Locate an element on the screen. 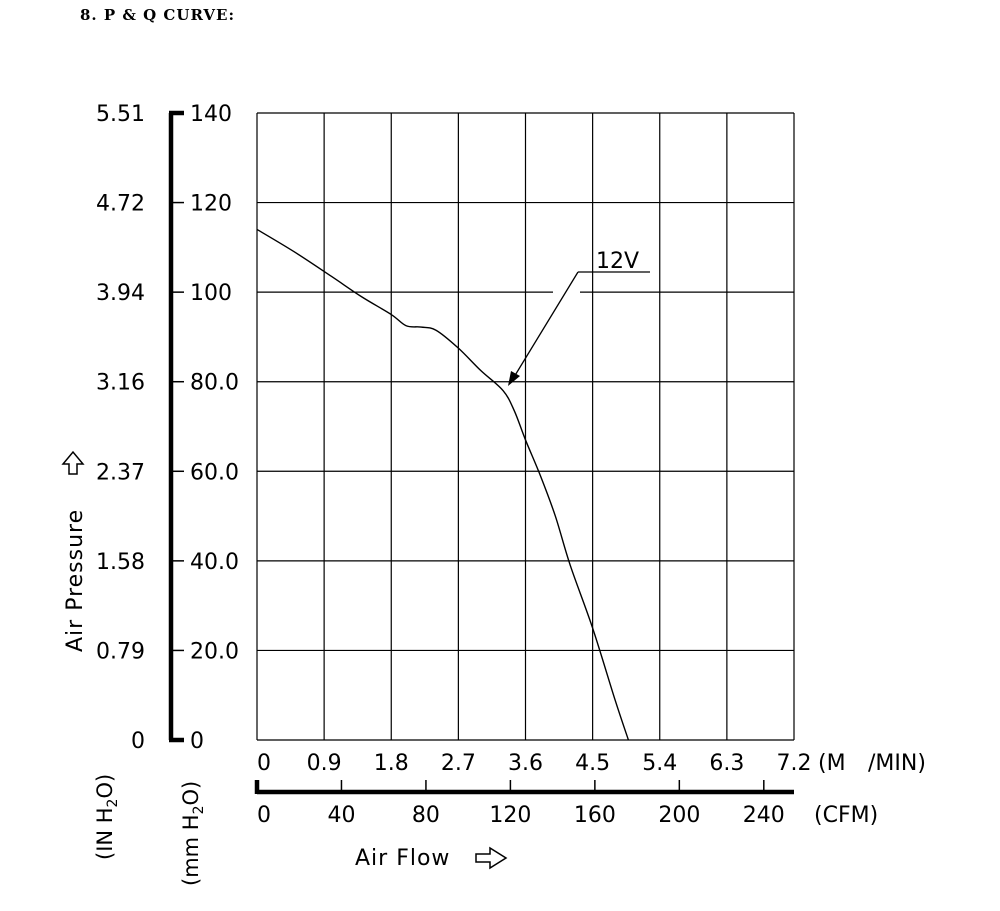 This screenshot has height=911, width=1000. arrow-up-icon is located at coordinates (73, 462).